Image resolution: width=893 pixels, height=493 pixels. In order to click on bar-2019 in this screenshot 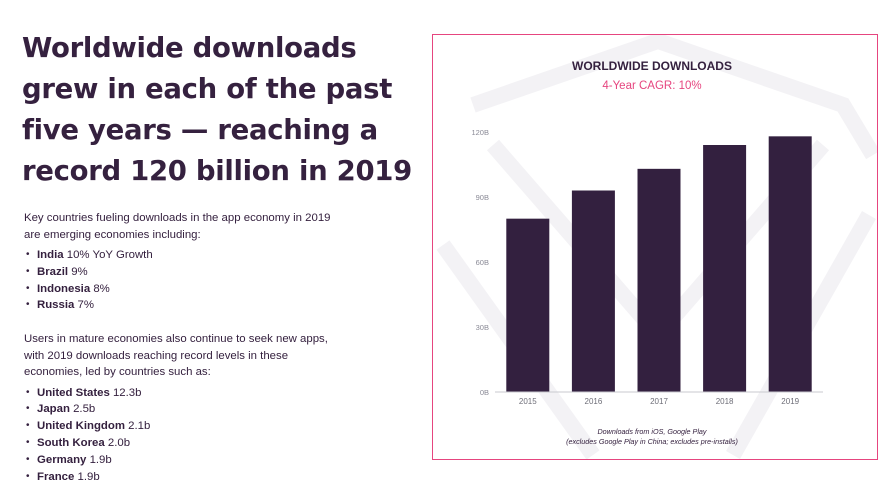, I will do `click(790, 264)`.